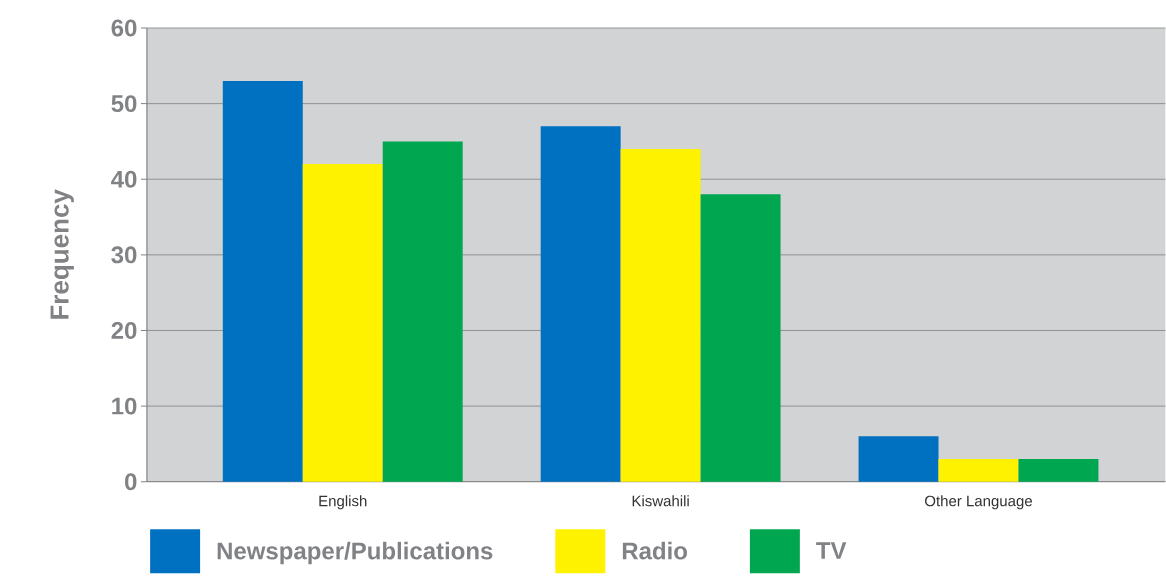 The width and height of the screenshot is (1166, 585). Describe the element at coordinates (124, 255) in the screenshot. I see `y-tick-label: 30` at that location.